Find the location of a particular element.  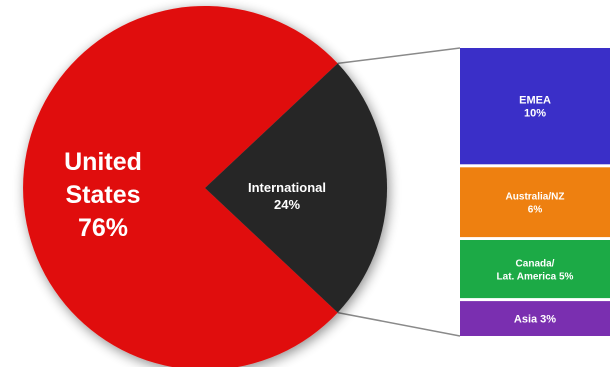

breakdown-label-emea: EMEA 10% is located at coordinates (535, 107).